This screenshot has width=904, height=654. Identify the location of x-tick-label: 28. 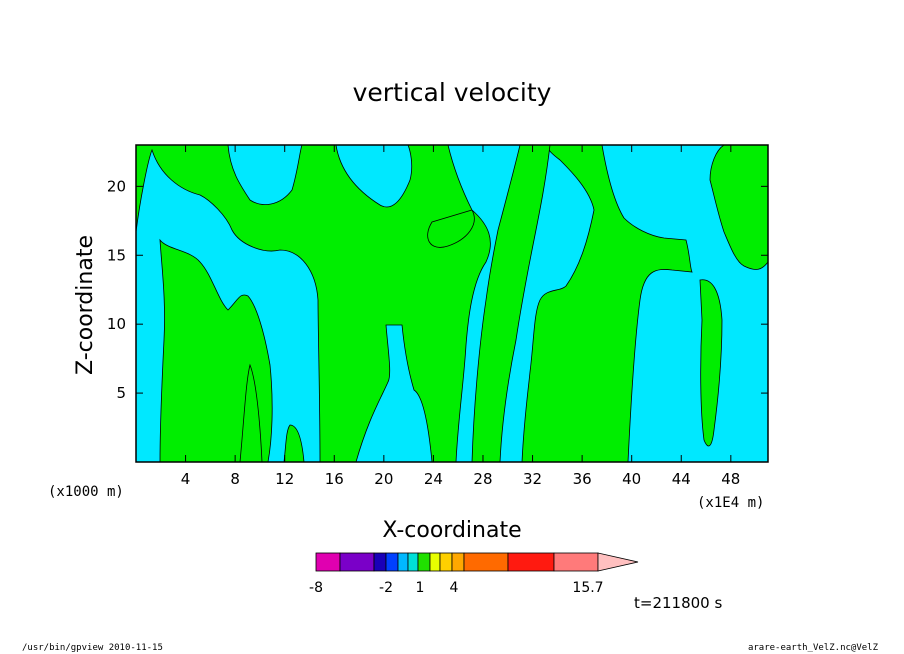
(482, 479).